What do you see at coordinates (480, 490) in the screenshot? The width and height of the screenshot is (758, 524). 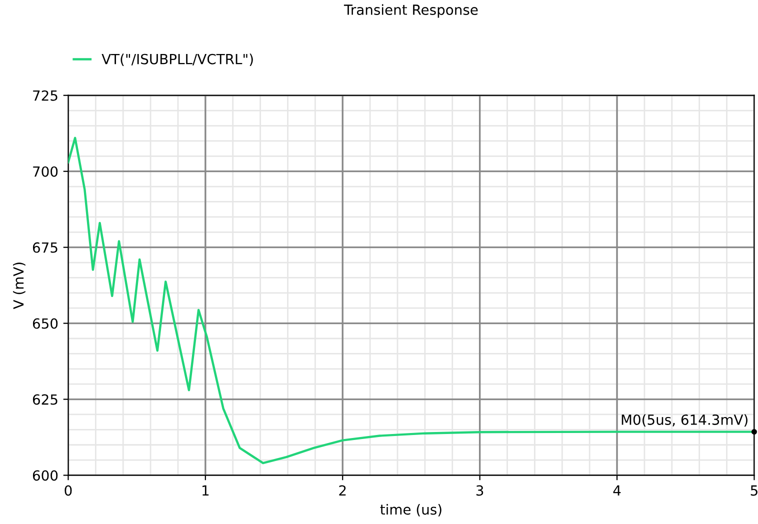 I see `x-tick-label: 3` at bounding box center [480, 490].